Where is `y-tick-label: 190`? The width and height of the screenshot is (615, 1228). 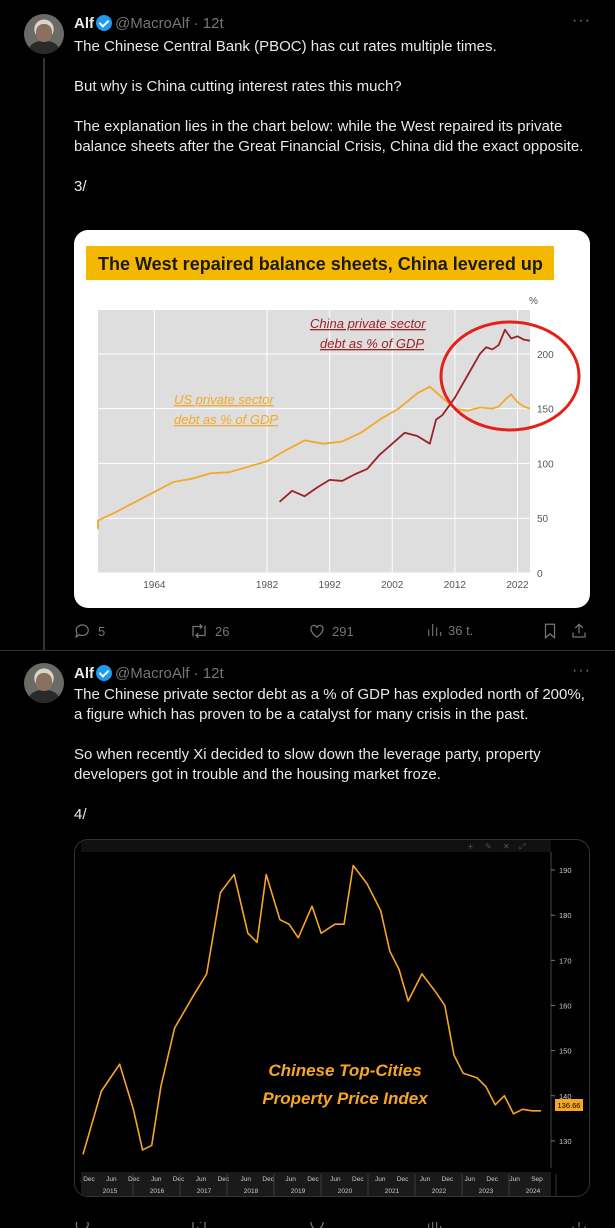
y-tick-label: 190 is located at coordinates (565, 870).